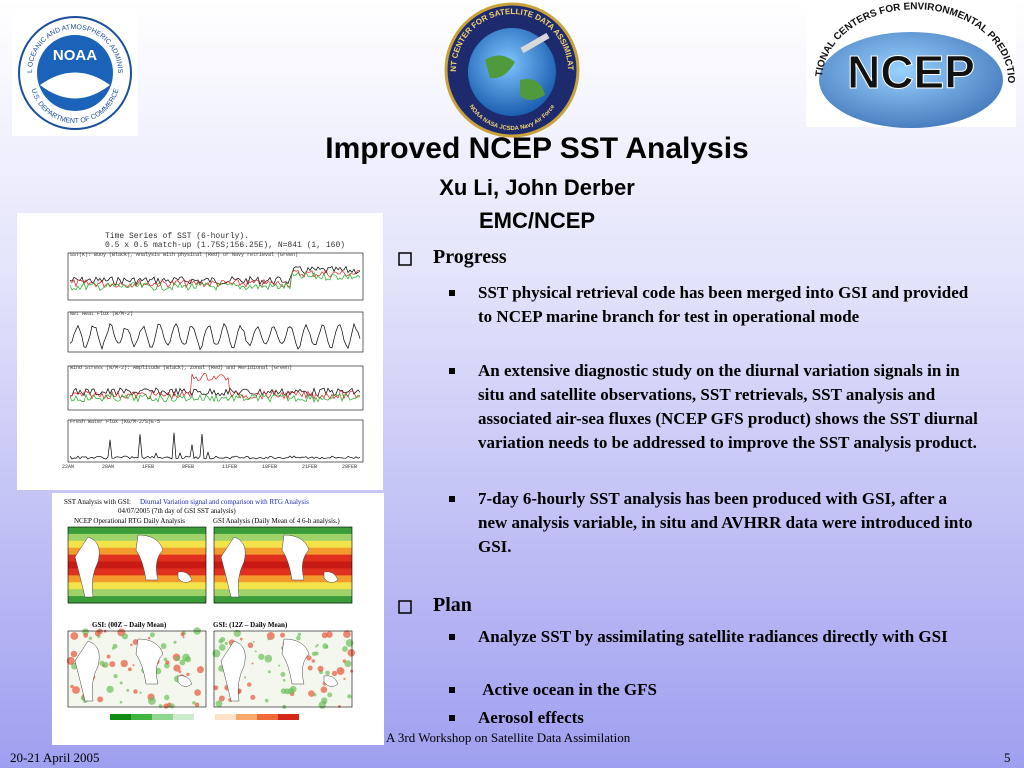 This screenshot has width=1024, height=768. I want to click on jcsda-land, so click(515, 77).